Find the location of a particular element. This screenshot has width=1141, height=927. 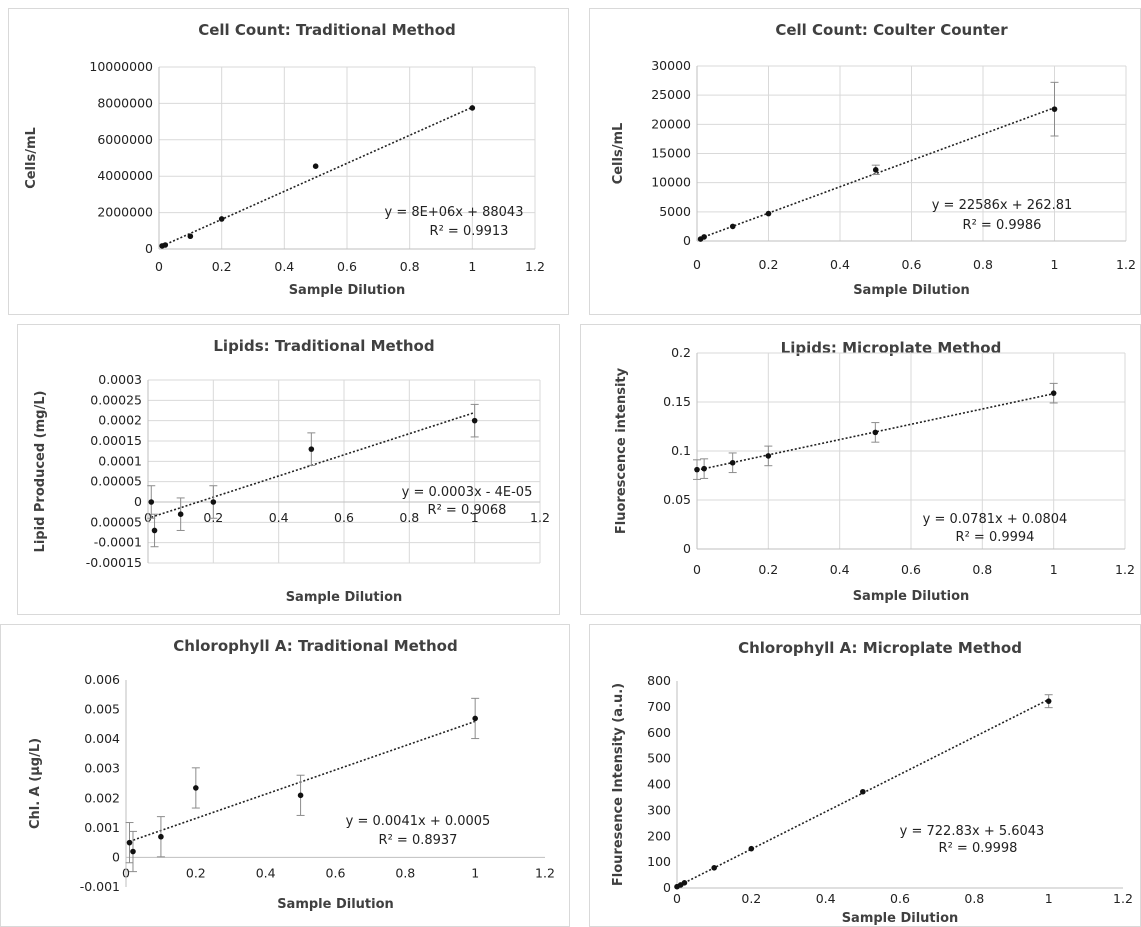

trendline-equation: y = 722.83x + 5.6043 is located at coordinates (972, 831).